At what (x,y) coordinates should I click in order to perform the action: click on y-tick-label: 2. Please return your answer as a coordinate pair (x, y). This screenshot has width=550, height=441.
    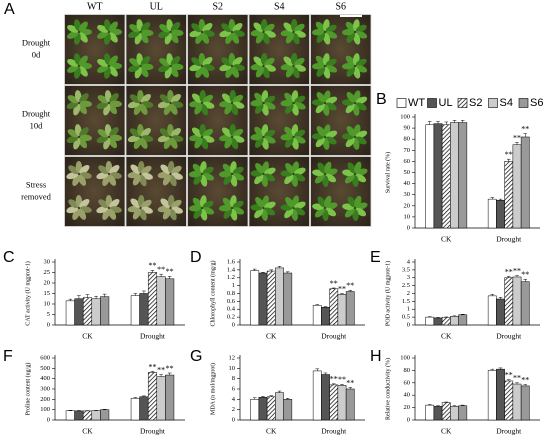
    Looking at the image, I should click on (233, 409).